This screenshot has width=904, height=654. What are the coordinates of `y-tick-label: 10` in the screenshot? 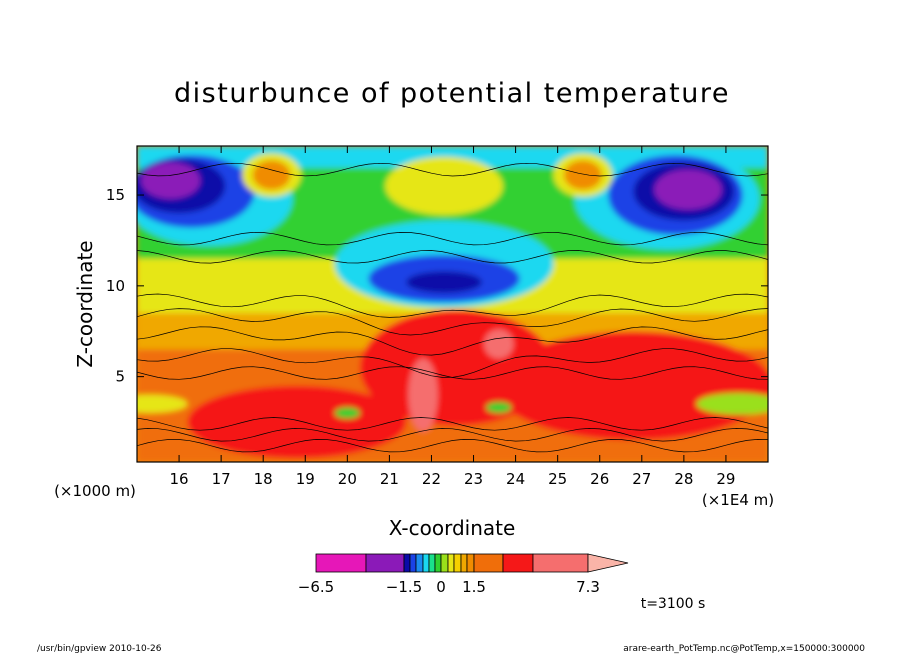 It's located at (115, 286).